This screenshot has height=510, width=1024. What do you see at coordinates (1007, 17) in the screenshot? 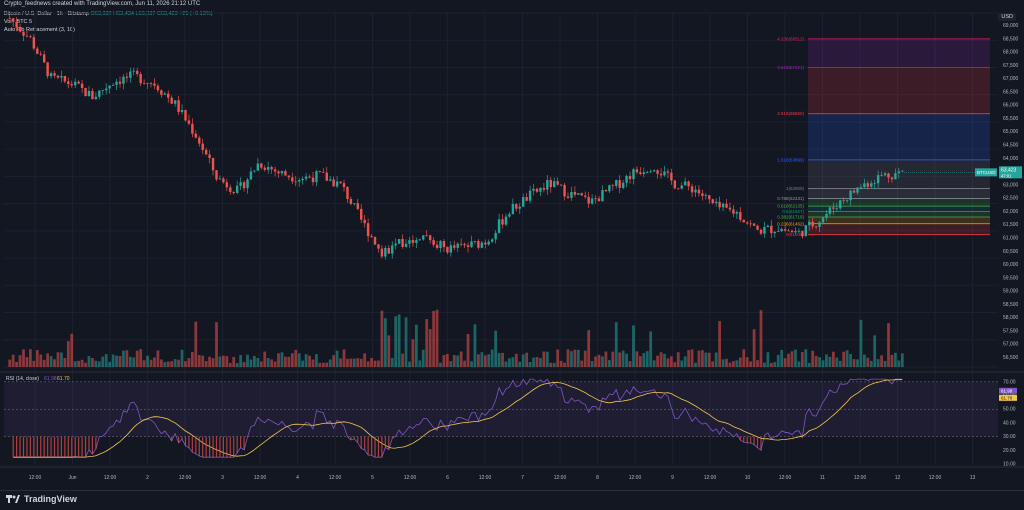
I see `currency-badge: USD` at bounding box center [1007, 17].